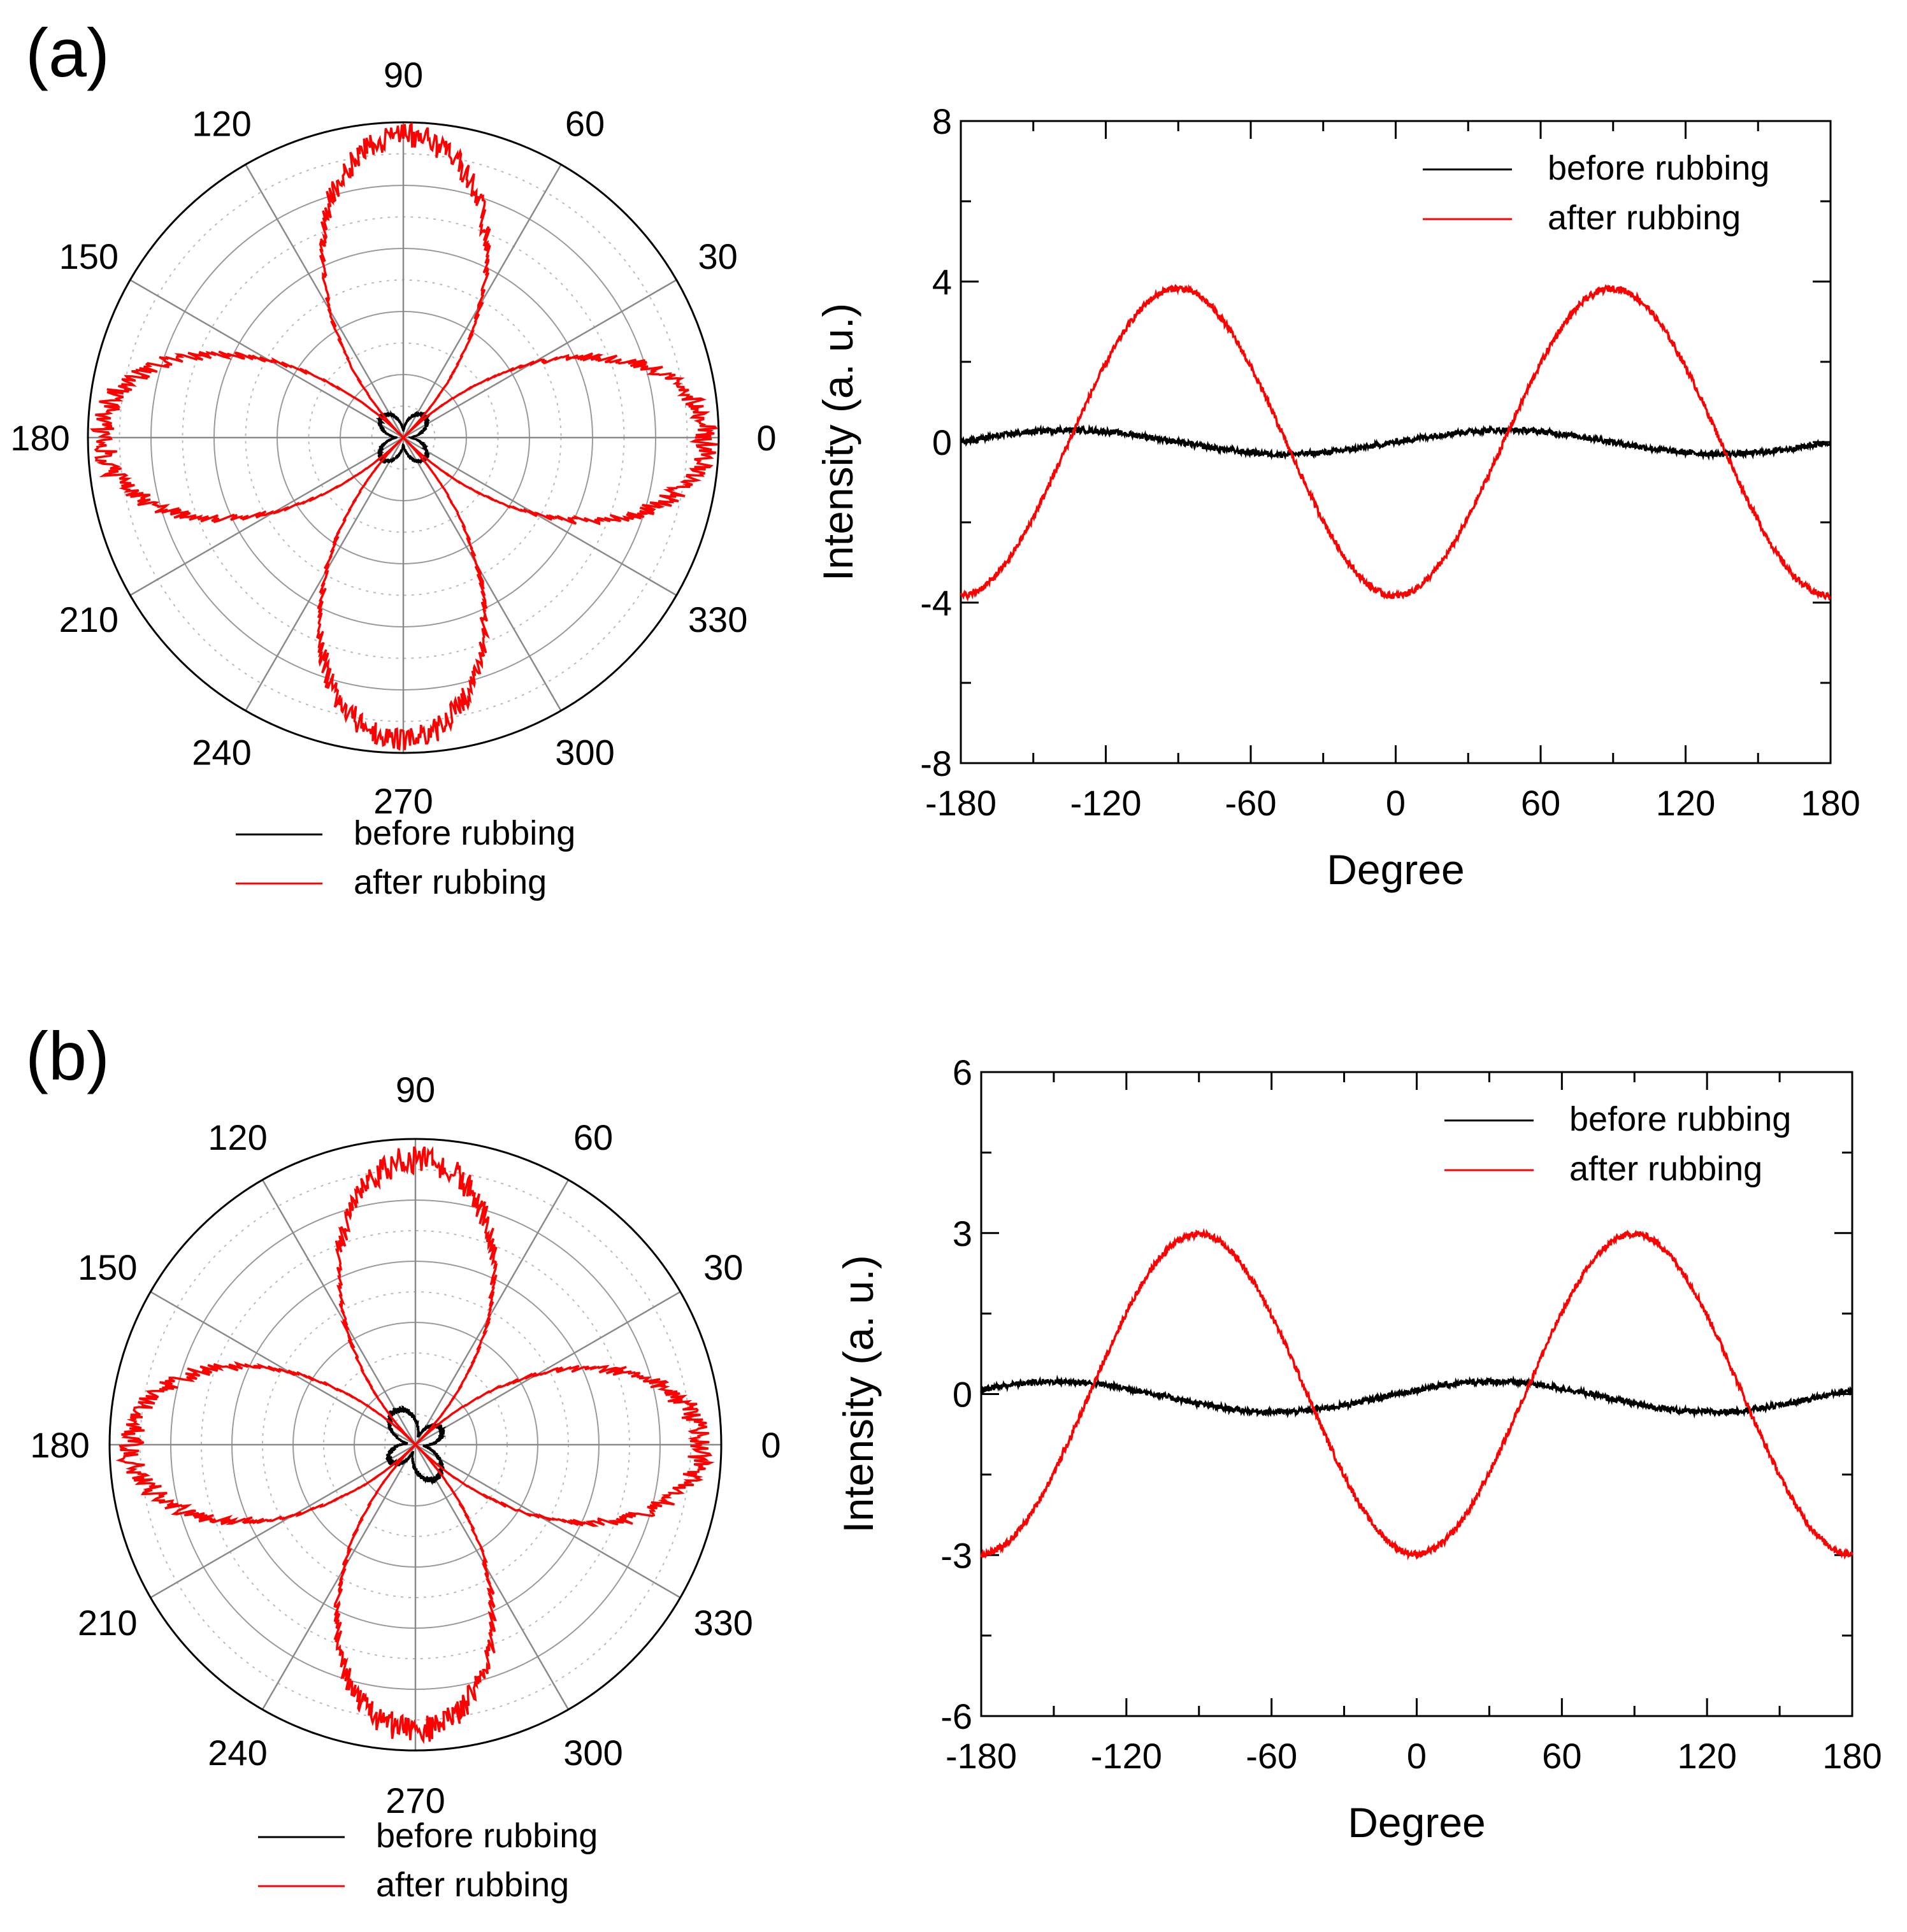 This screenshot has height=1932, width=1907. I want to click on y-tick-label: -3, so click(956, 1555).